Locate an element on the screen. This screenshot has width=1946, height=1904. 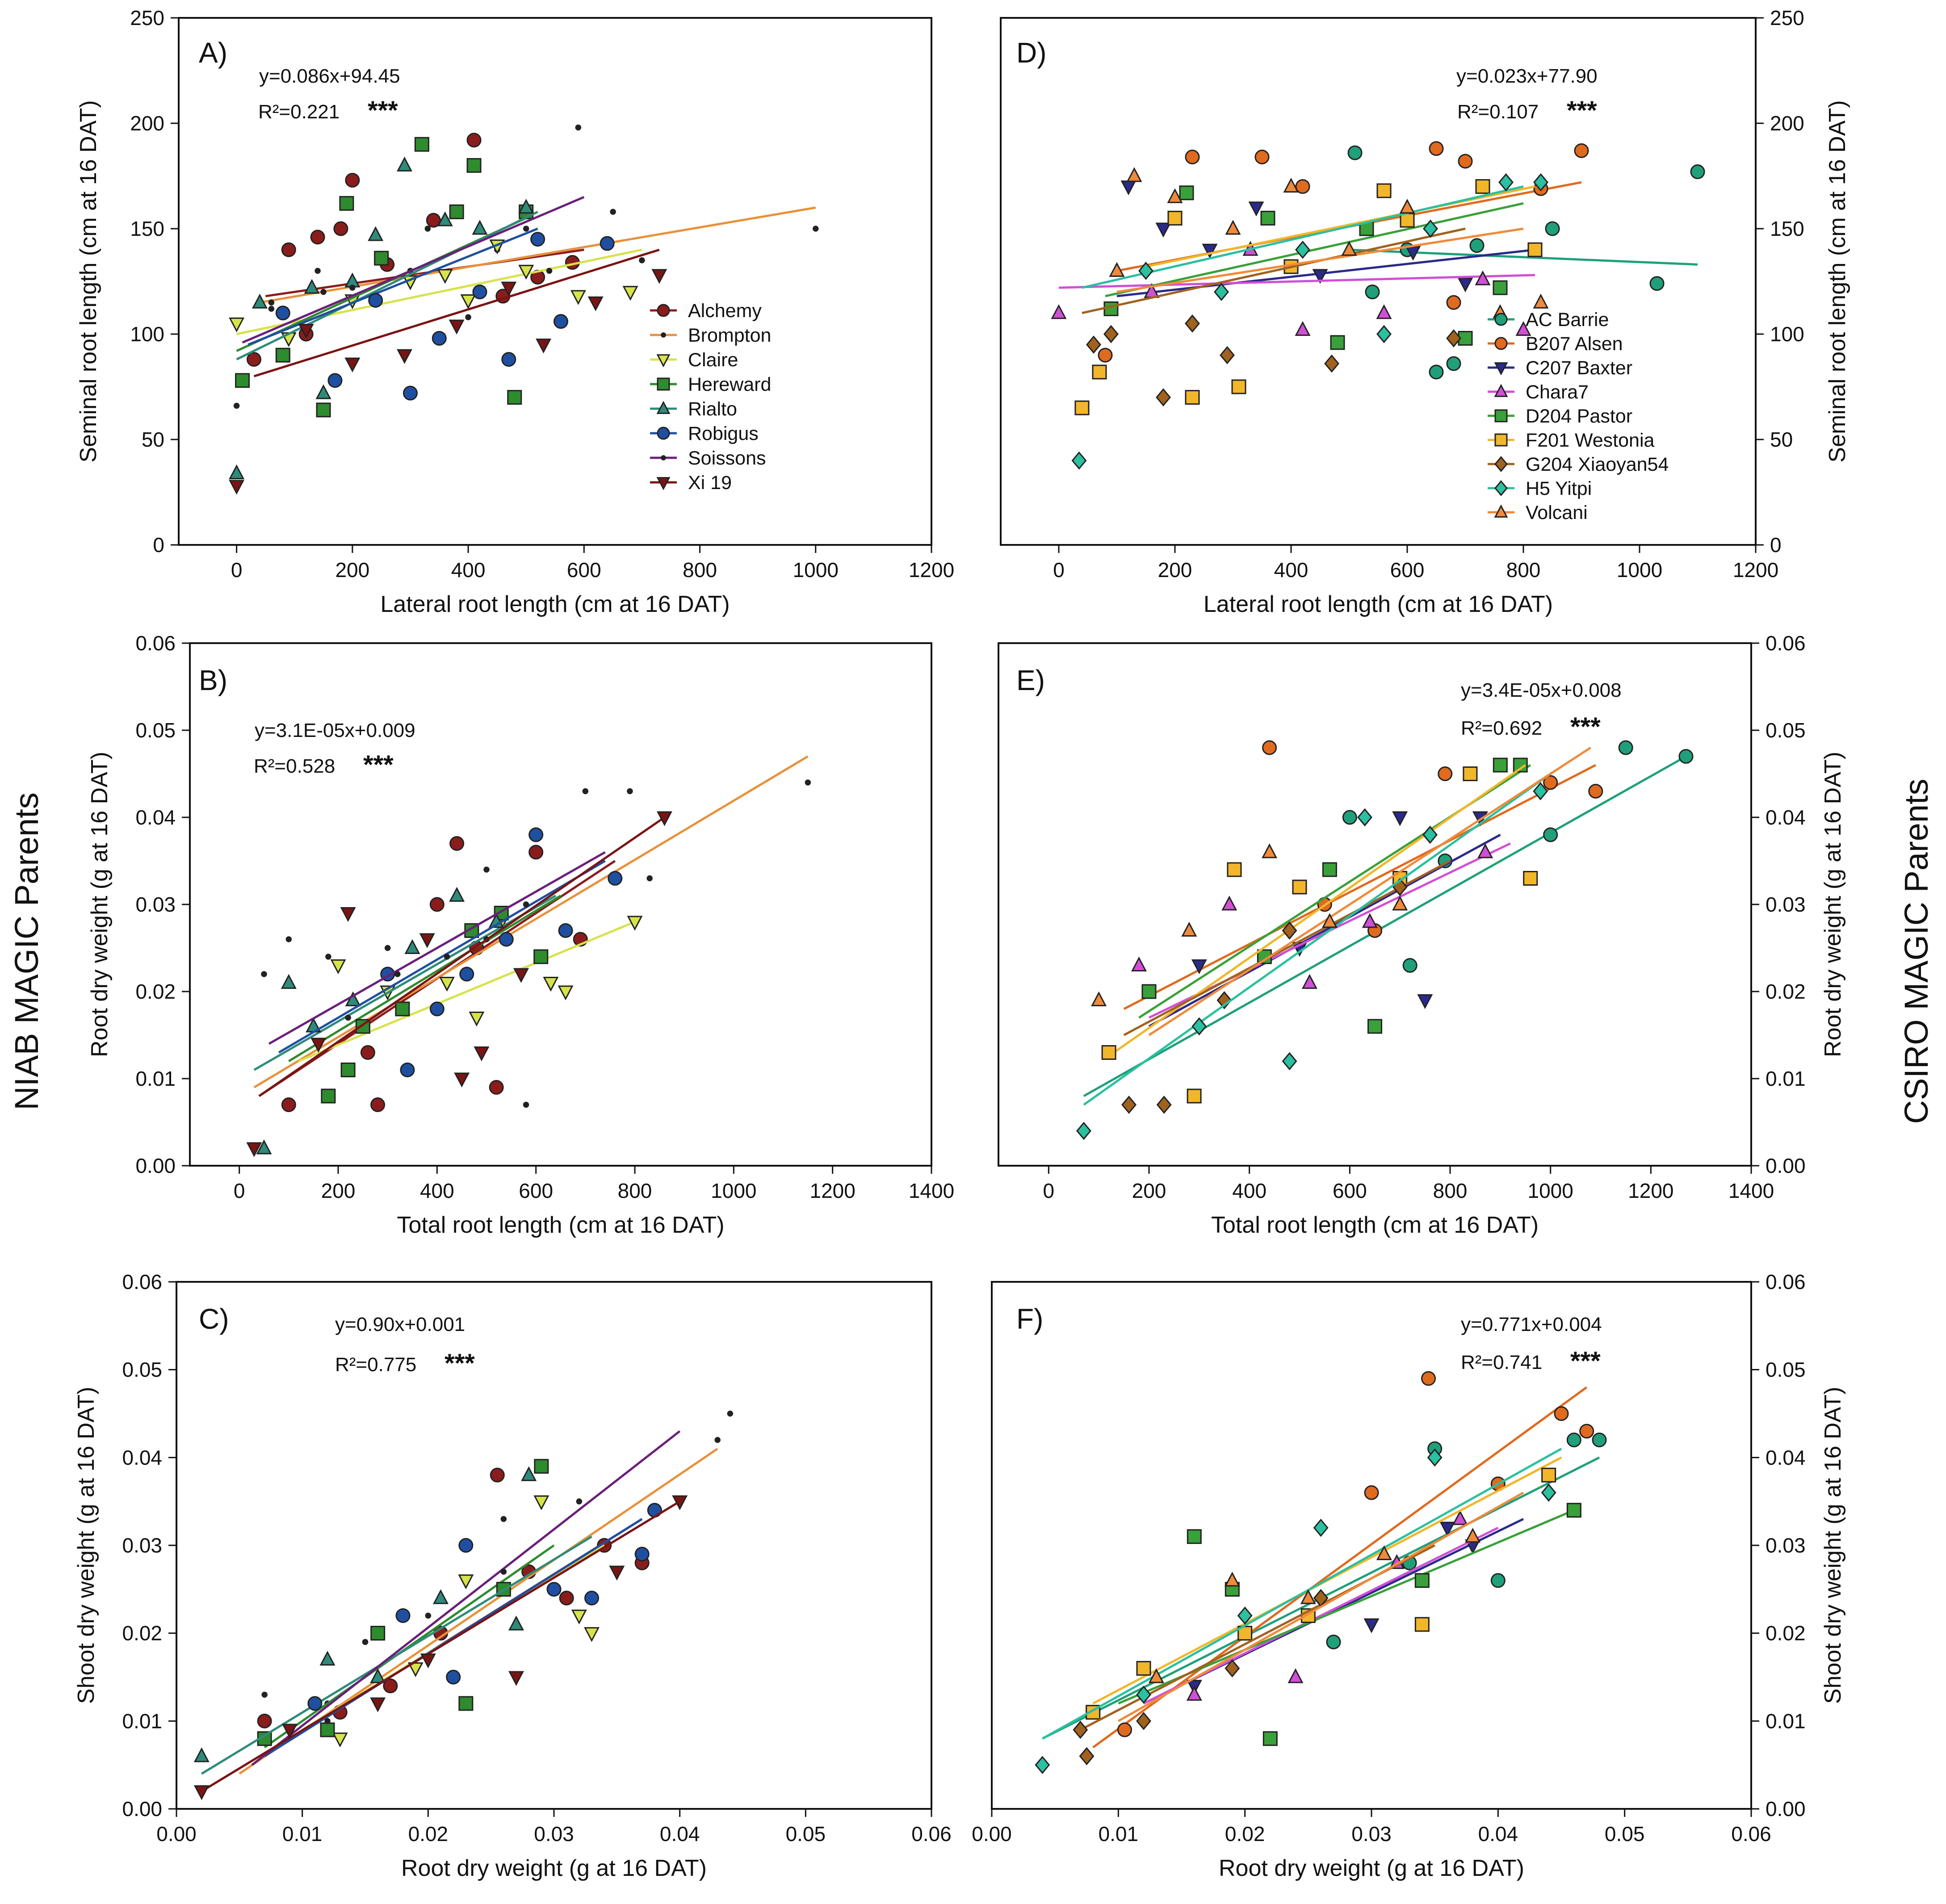
y-tick-label: 0 is located at coordinates (158, 545).